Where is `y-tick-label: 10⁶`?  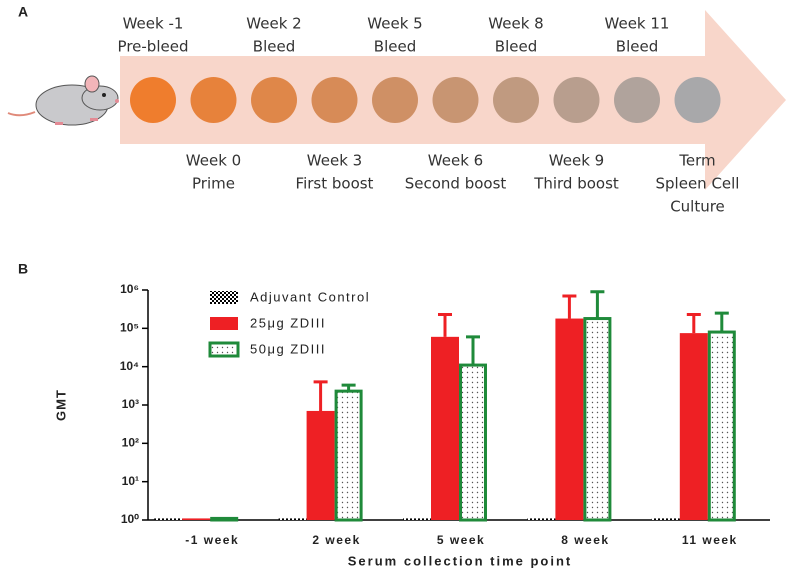 y-tick-label: 10⁶ is located at coordinates (129, 289).